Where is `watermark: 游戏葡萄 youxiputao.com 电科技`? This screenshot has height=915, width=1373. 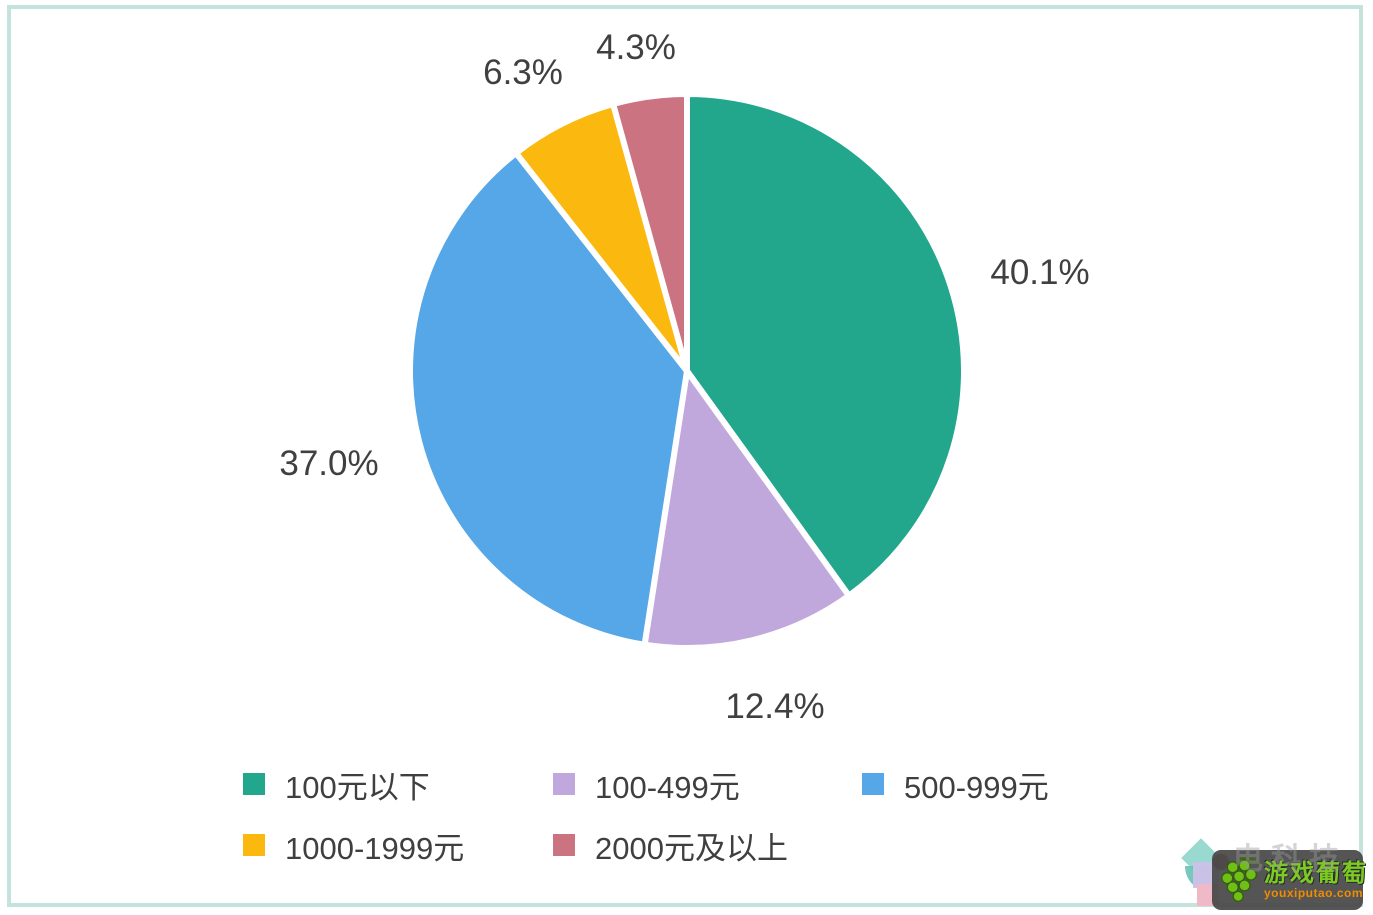
watermark: 游戏葡萄 youxiputao.com 电科技 is located at coordinates (1277, 876).